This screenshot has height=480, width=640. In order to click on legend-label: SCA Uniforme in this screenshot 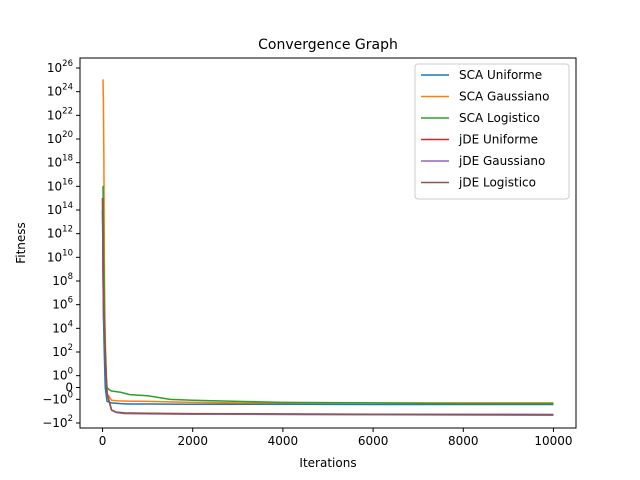, I will do `click(500, 75)`.